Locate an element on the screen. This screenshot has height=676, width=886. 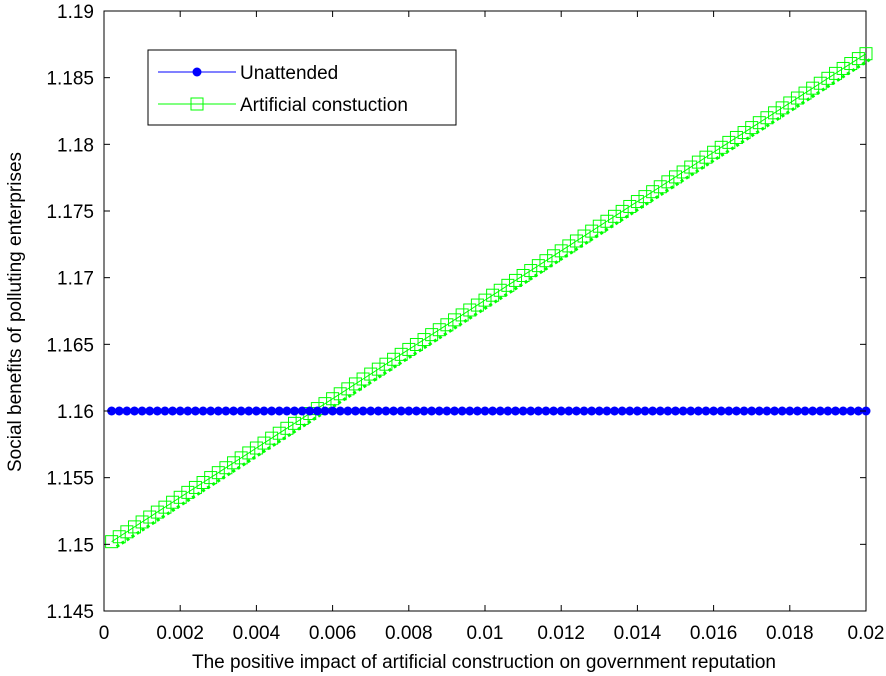
series-unattended is located at coordinates (489, 411).